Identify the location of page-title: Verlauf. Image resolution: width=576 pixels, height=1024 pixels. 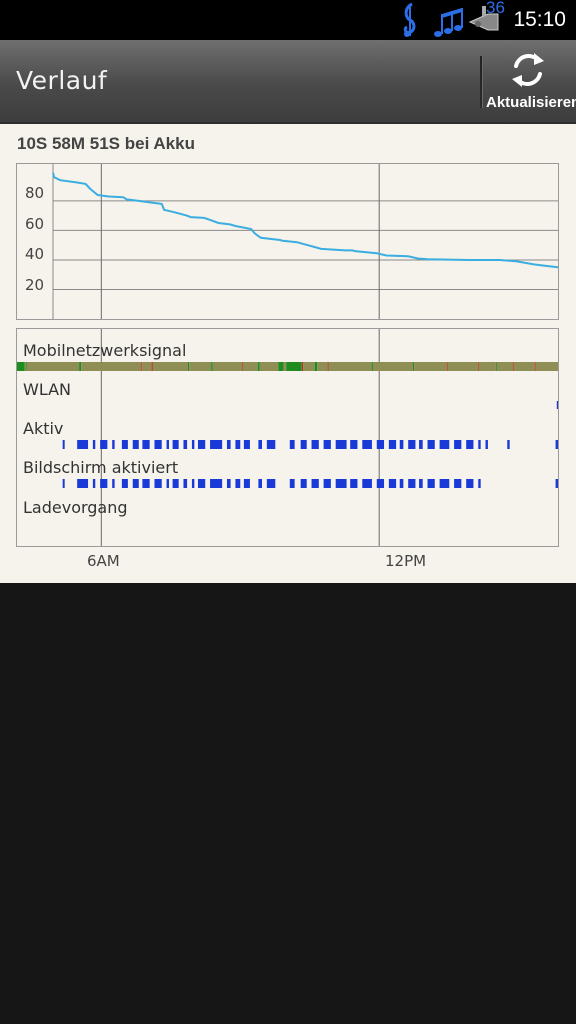
(62, 80).